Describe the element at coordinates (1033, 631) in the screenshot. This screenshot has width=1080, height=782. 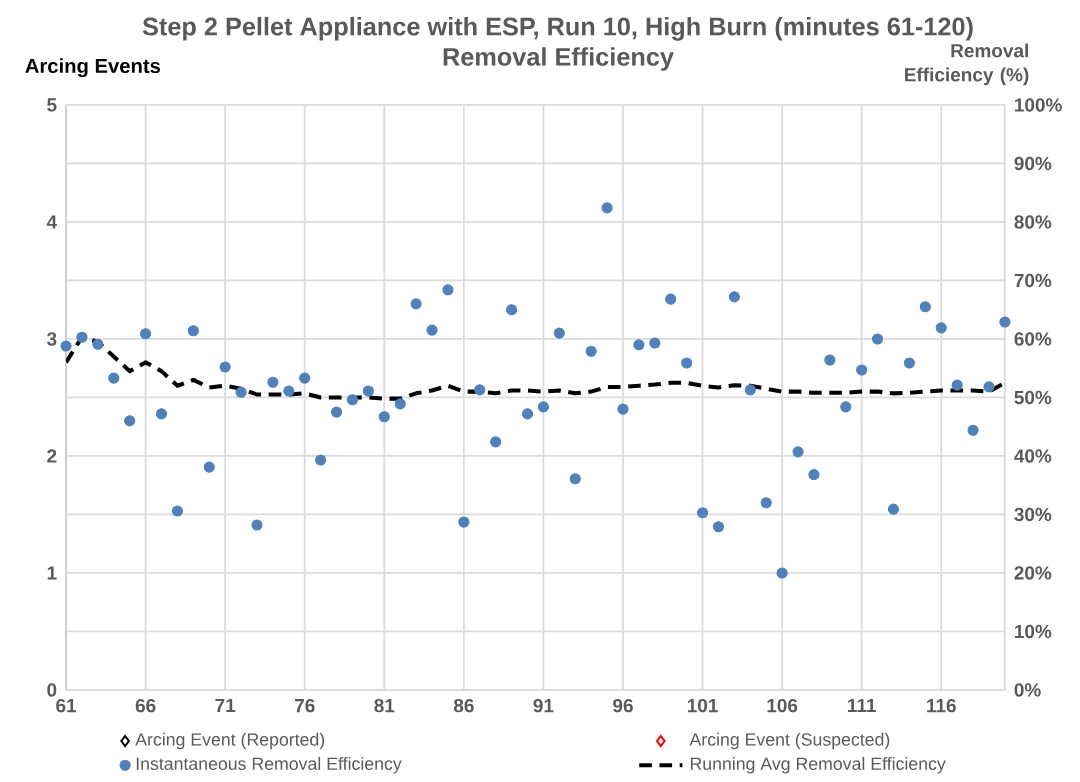
I see `y2-tick-label: 10%` at that location.